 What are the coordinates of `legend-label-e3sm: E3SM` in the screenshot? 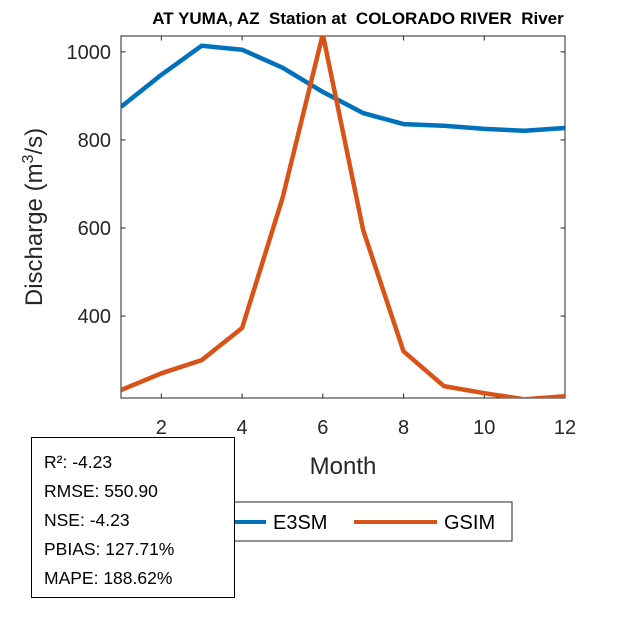 It's located at (300, 523).